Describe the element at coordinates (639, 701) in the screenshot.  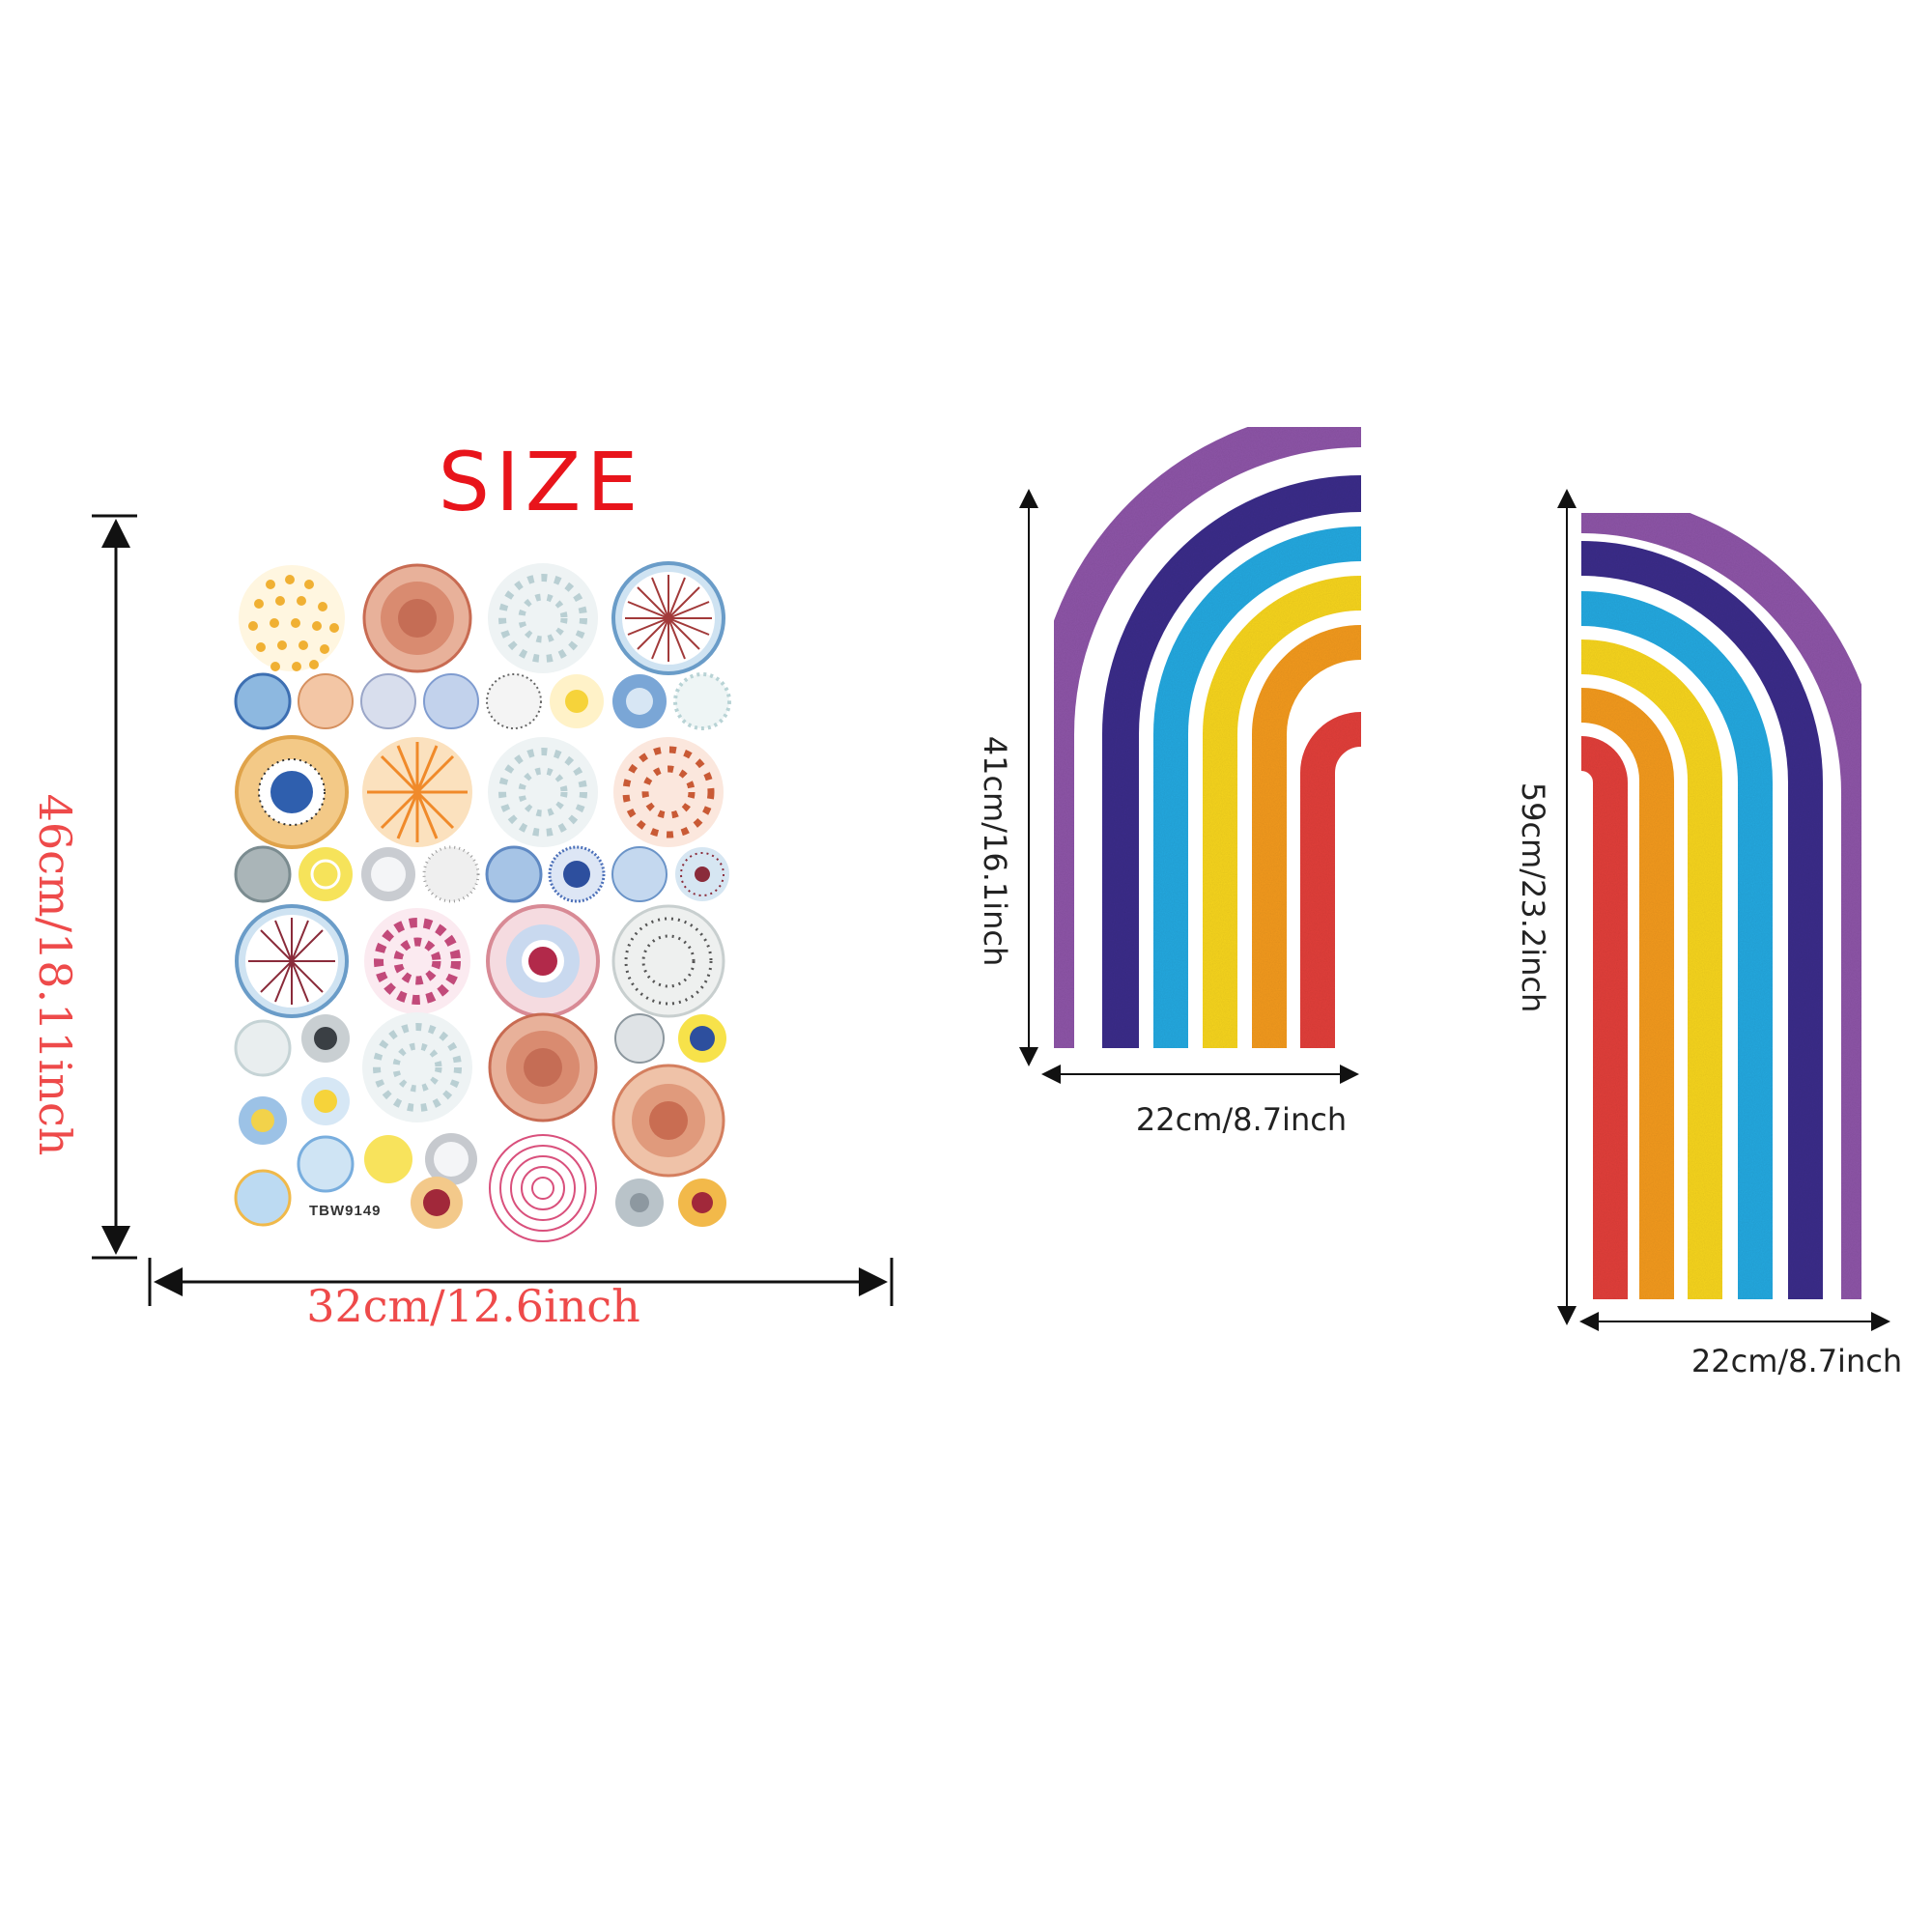
I see `blue-ring-small-sticker` at that location.